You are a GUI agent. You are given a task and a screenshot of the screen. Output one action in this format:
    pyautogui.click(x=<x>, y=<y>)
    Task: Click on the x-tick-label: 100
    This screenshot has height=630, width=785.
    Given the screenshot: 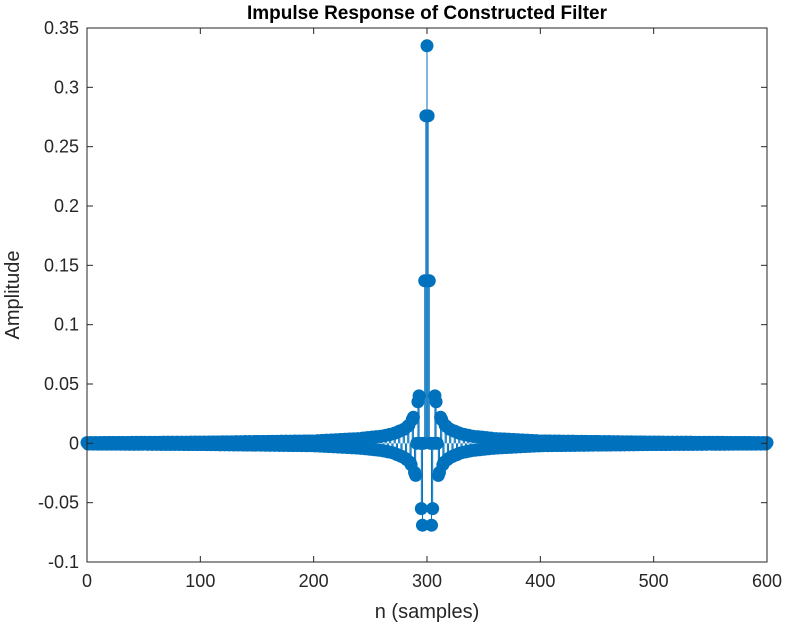 What is the action you would take?
    pyautogui.click(x=200, y=581)
    